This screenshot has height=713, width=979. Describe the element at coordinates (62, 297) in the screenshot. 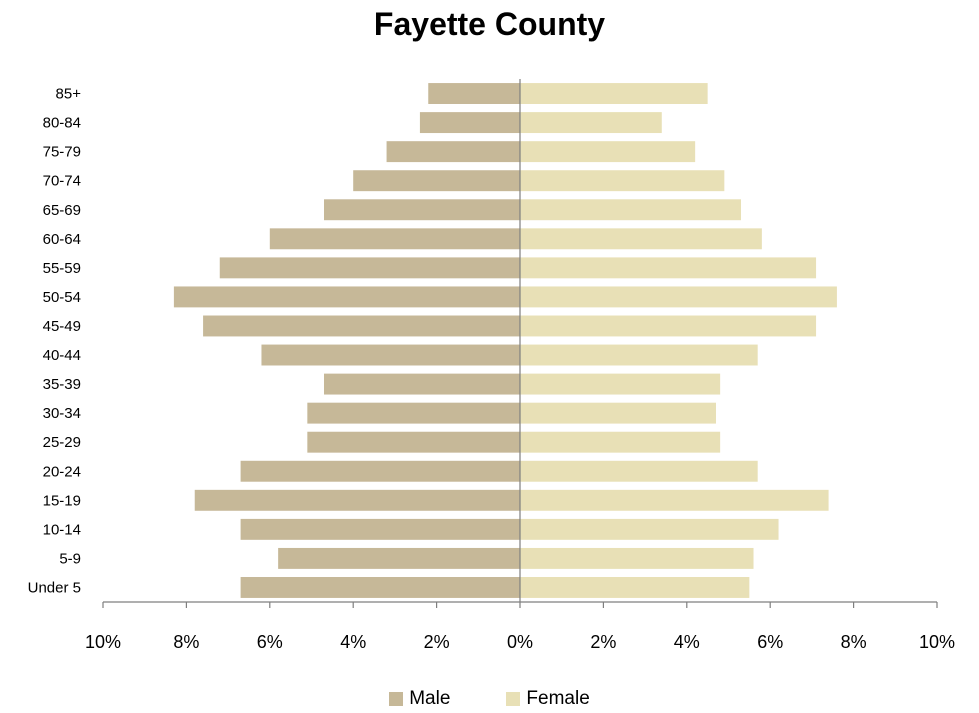

I see `y-tick-label: 50-54` at that location.